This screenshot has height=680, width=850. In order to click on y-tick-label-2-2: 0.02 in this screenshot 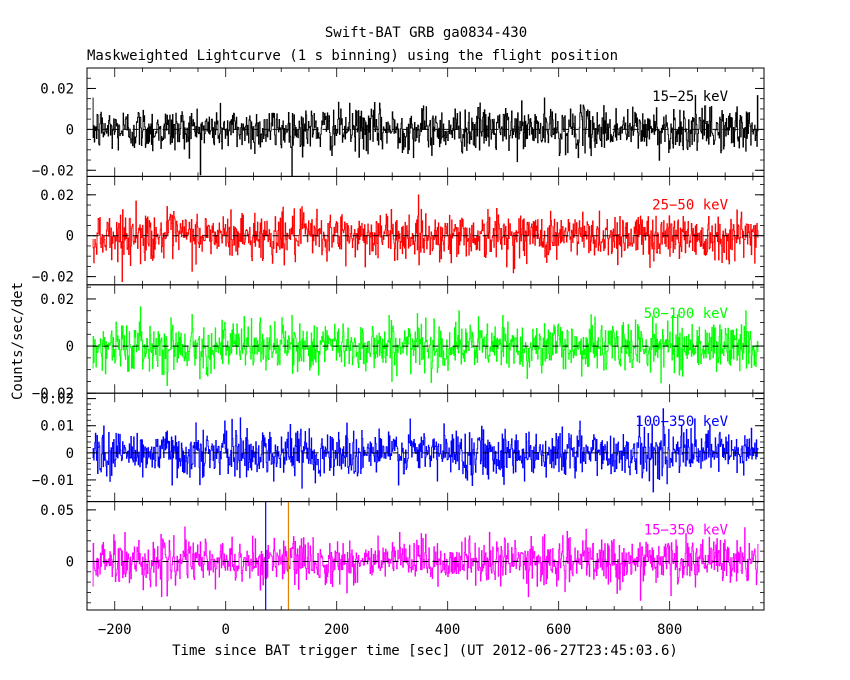, I will do `click(57, 300)`.